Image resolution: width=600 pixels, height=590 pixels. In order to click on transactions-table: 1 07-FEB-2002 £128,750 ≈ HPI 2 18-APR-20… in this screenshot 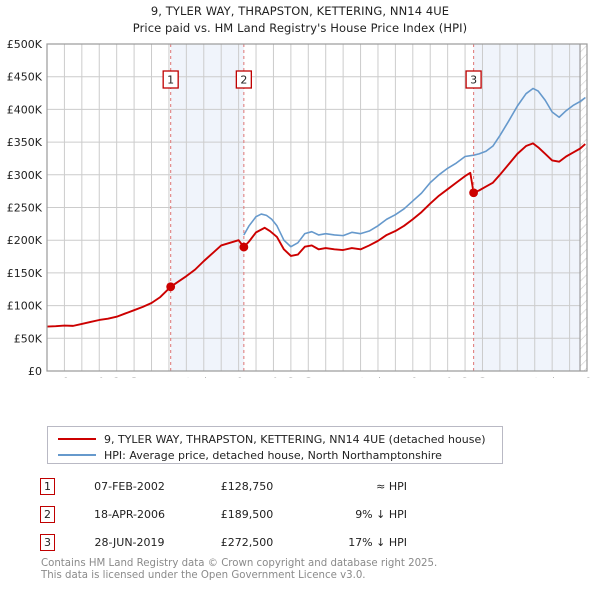, I will do `click(255, 514)`.